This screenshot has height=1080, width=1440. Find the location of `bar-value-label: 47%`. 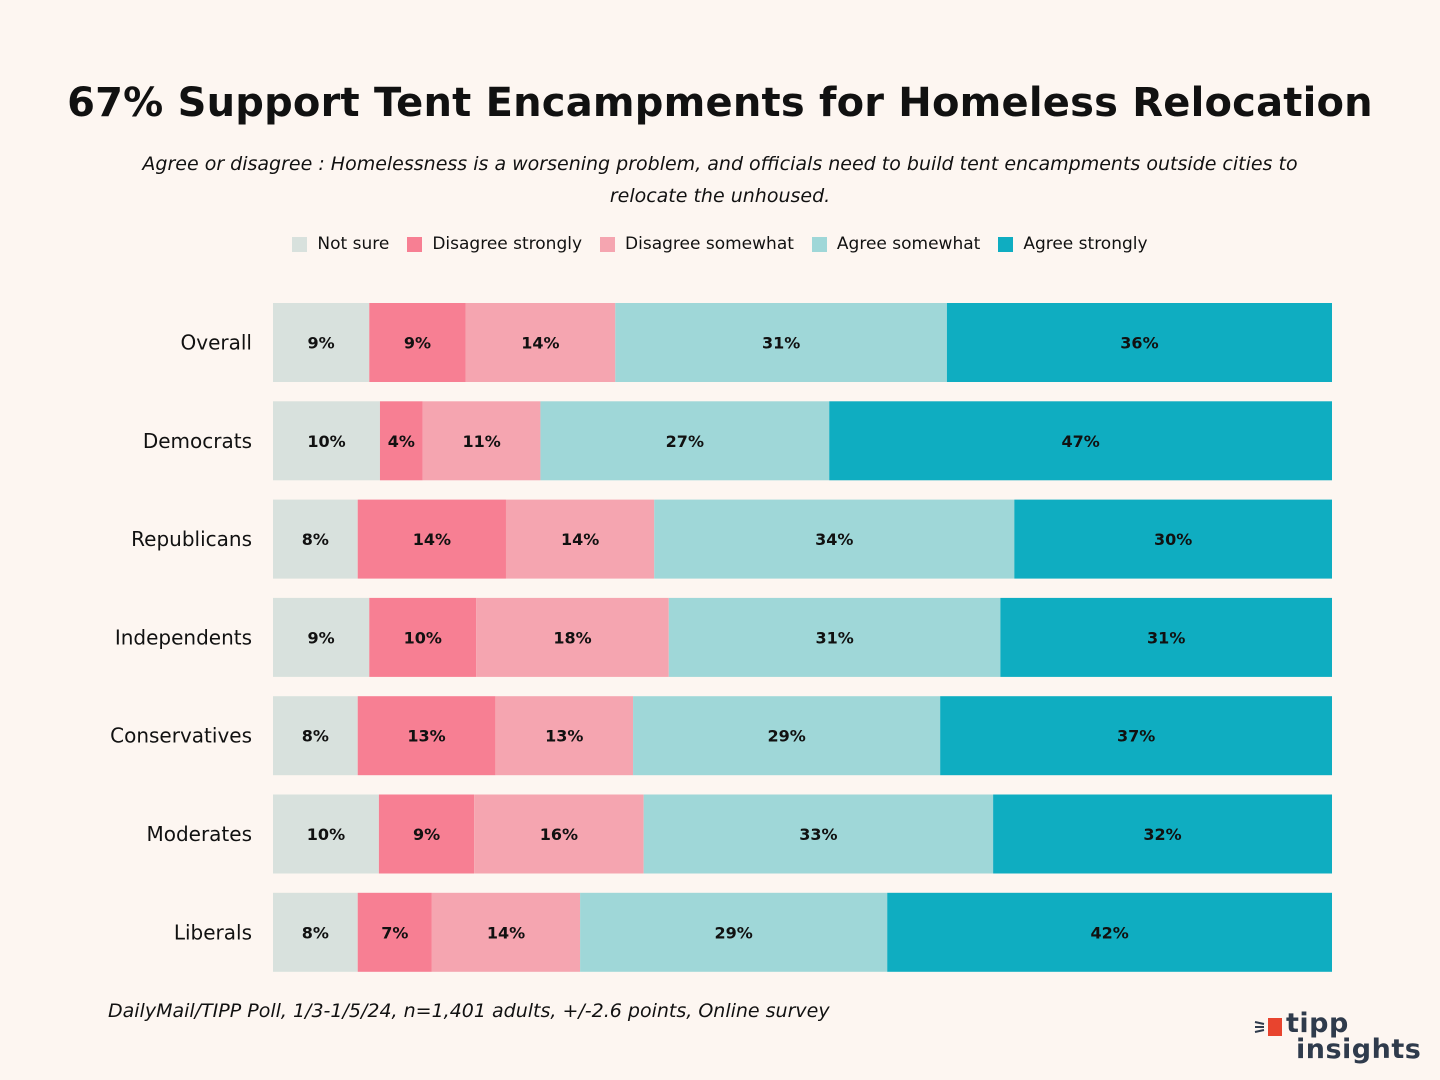

bar-value-label: 47% is located at coordinates (1080, 441).